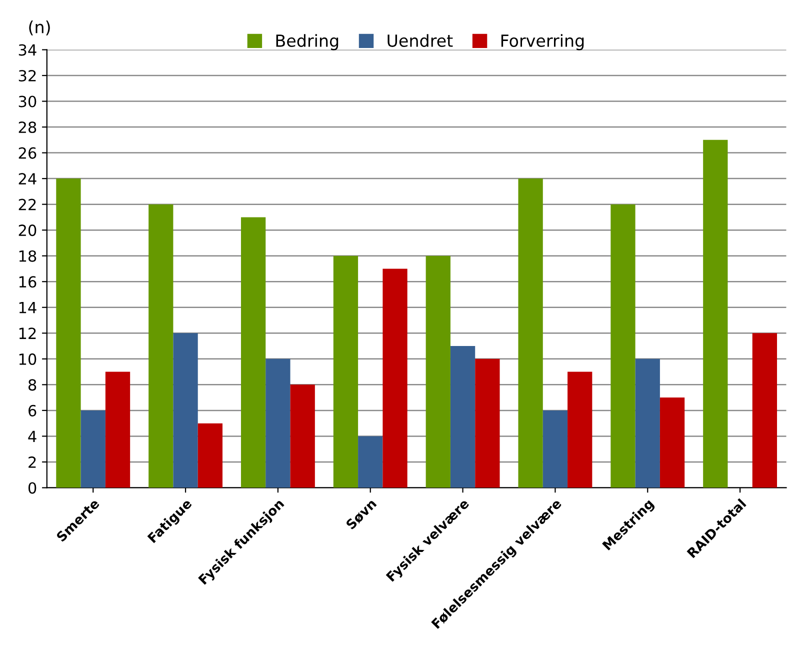 This screenshot has width=795, height=646. I want to click on y-tick-label: 12, so click(27, 333).